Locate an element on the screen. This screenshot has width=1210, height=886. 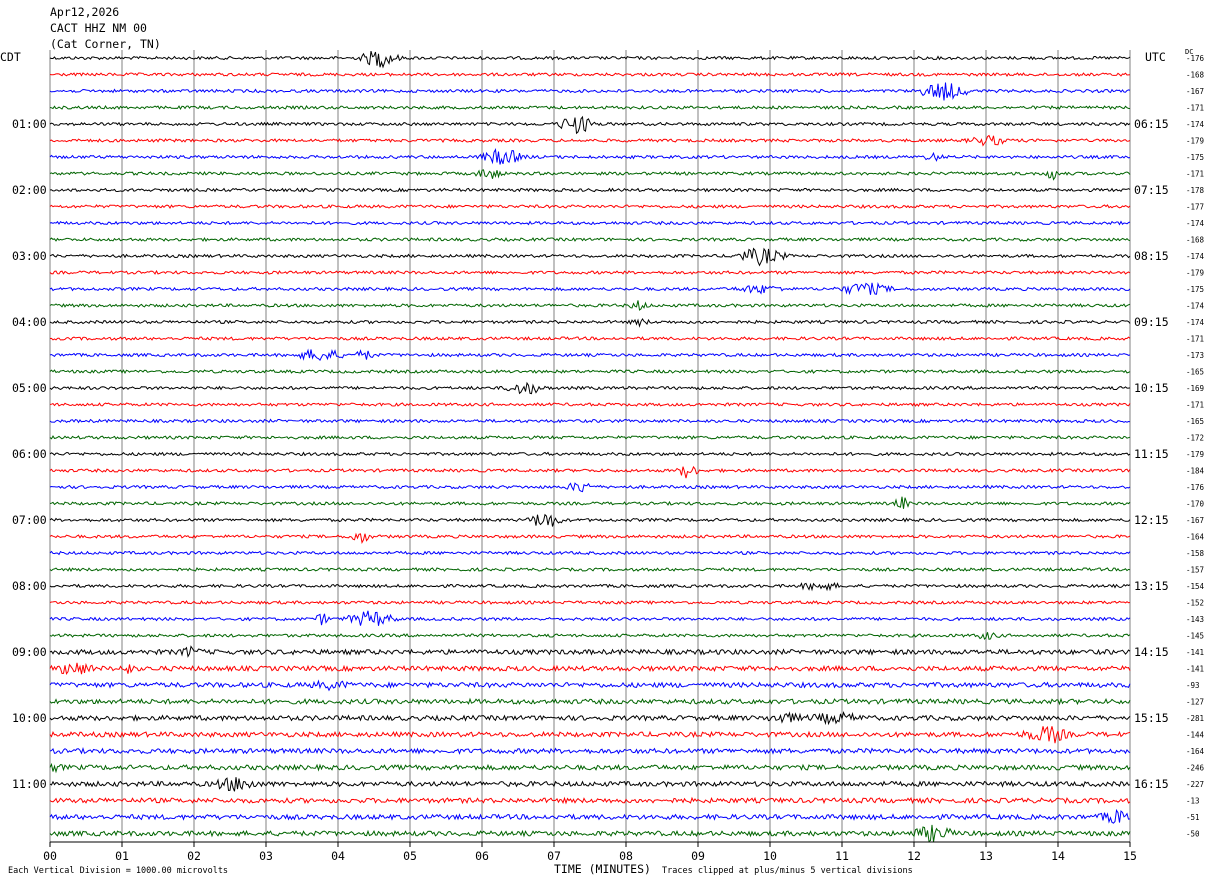
dc-offset-label: -184 is located at coordinates (1195, 471).